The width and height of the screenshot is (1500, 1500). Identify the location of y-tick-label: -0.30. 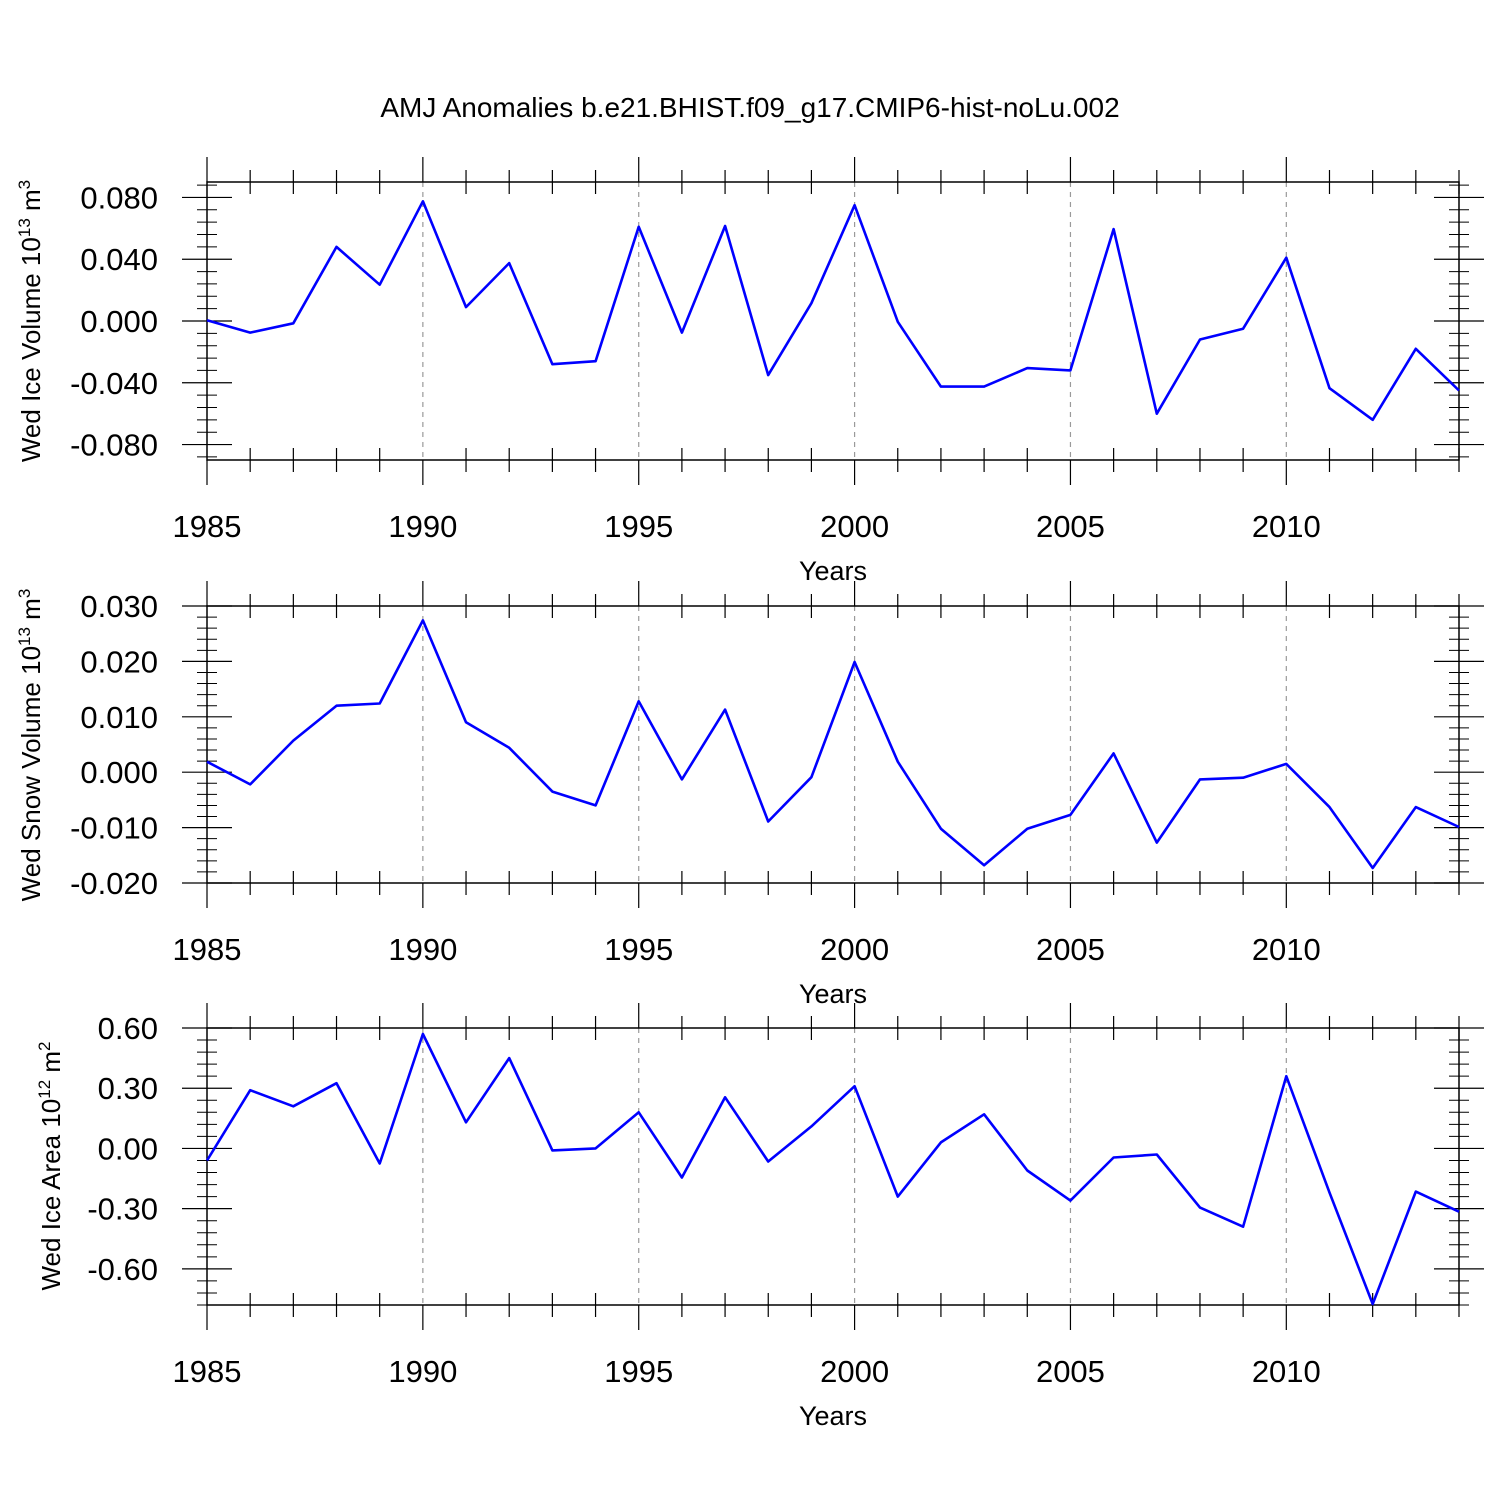
(122, 1209).